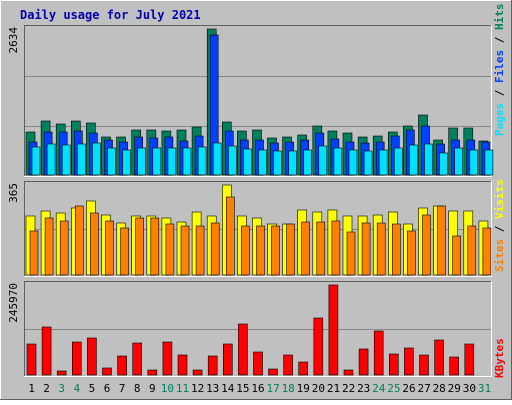  What do you see at coordinates (167, 388) in the screenshot?
I see `day-label: 10` at bounding box center [167, 388].